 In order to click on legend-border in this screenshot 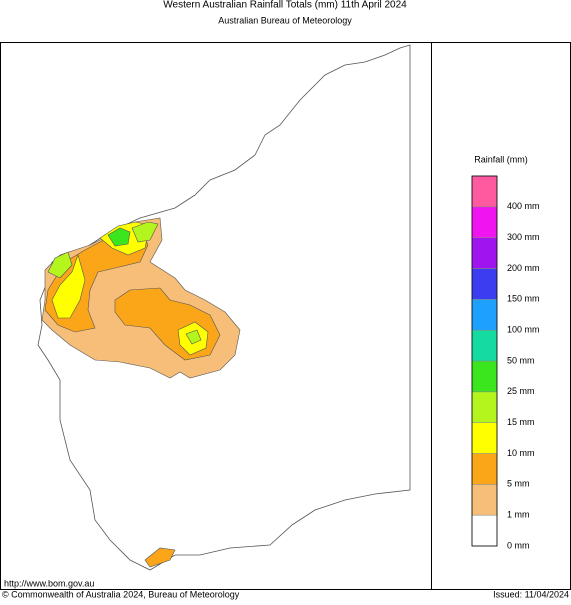, I will do `click(484, 361)`.